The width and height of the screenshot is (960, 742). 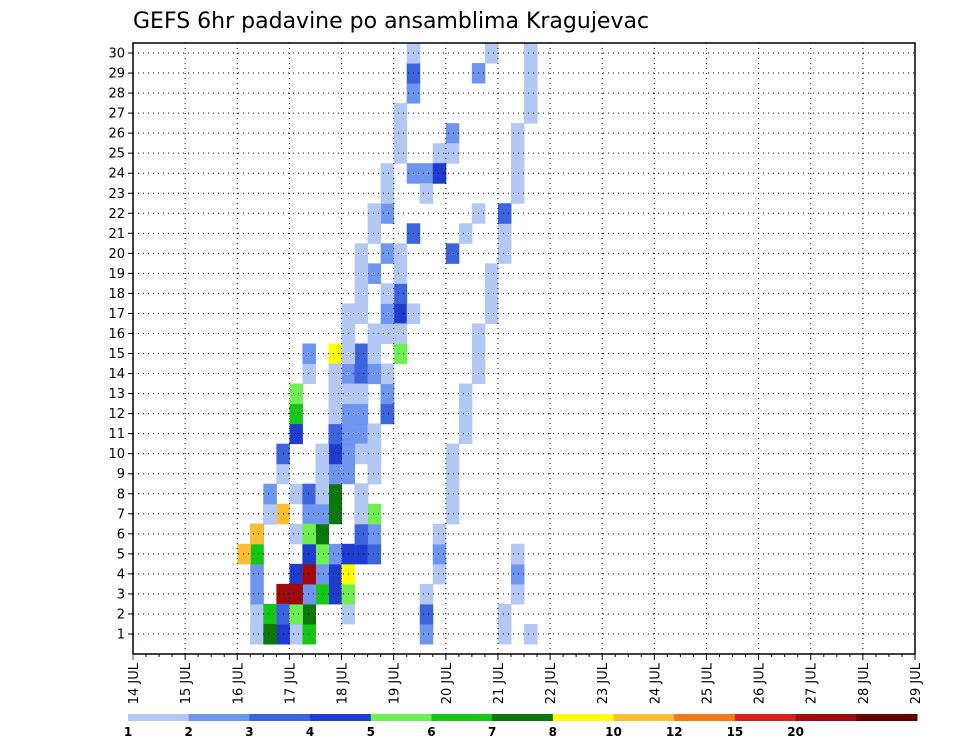 I want to click on y-tick-label: 22, so click(x=116, y=214).